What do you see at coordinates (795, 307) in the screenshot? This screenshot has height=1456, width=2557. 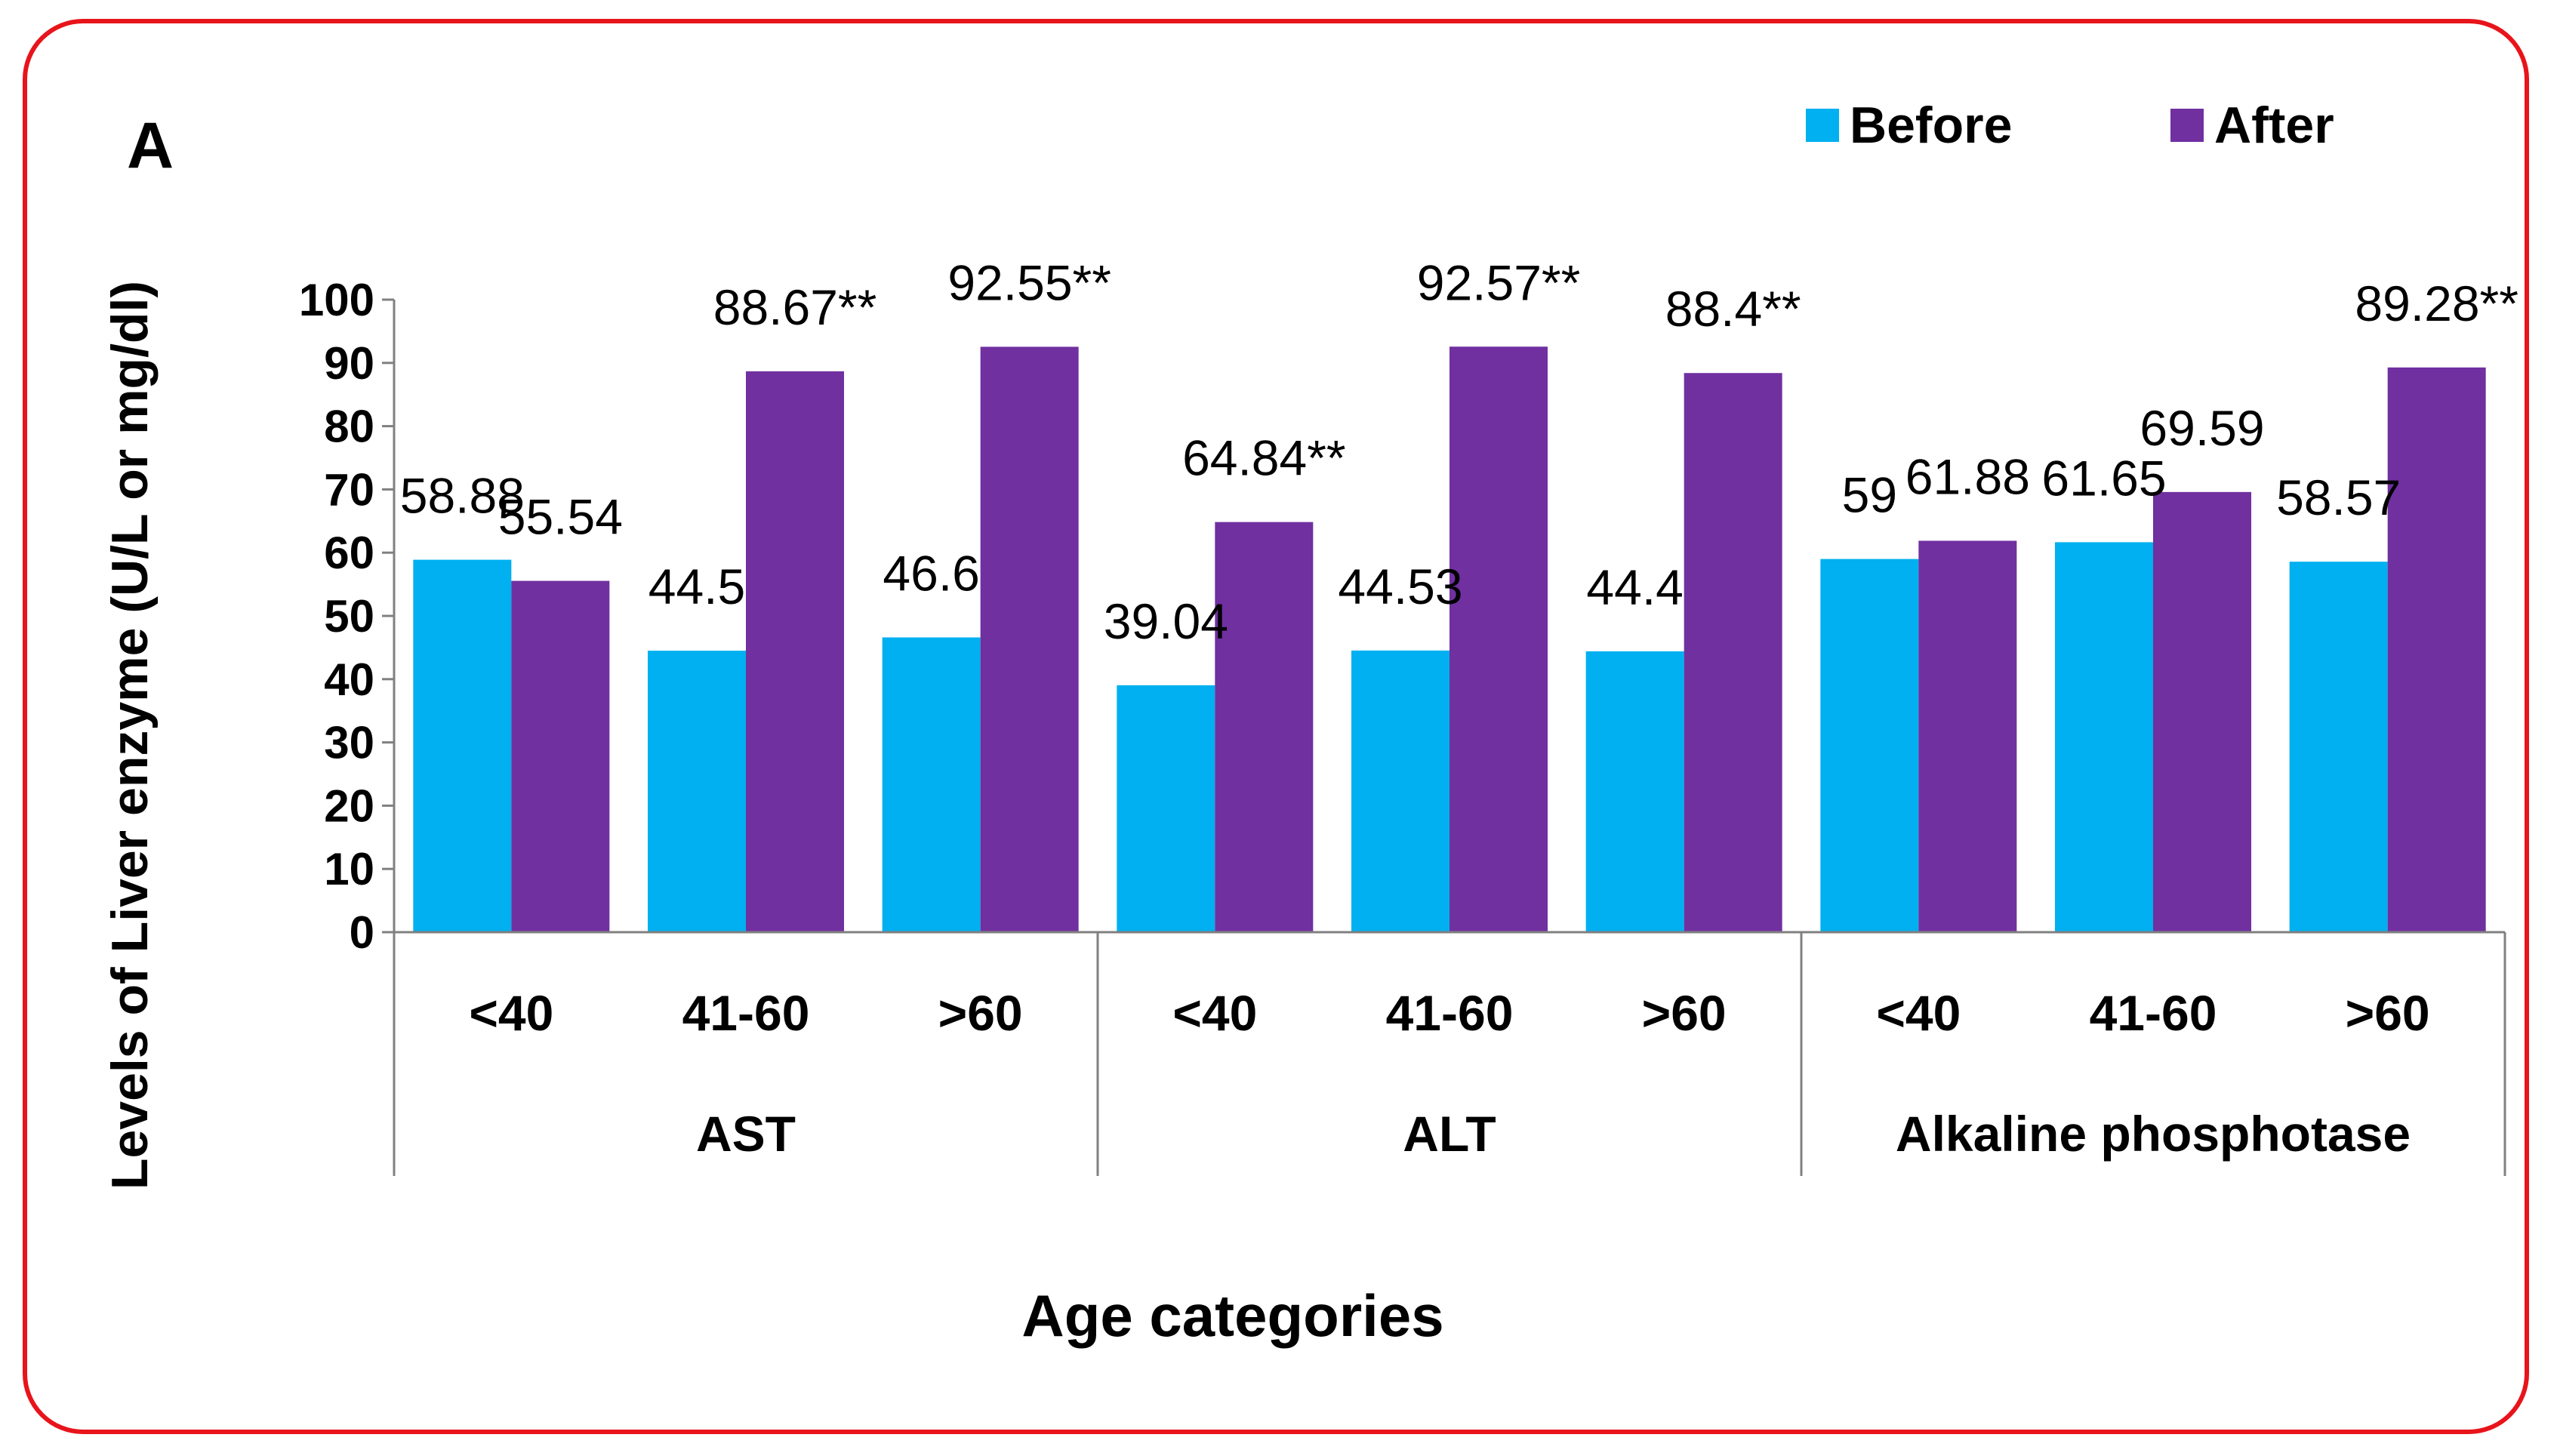 I see `data-label: 88.67**` at bounding box center [795, 307].